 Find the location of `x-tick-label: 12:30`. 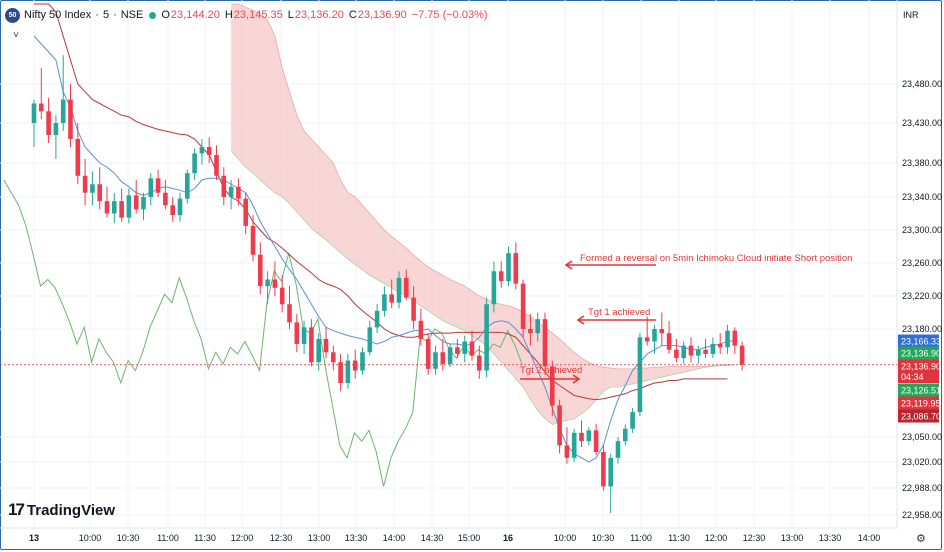

x-tick-label: 12:30 is located at coordinates (281, 538).